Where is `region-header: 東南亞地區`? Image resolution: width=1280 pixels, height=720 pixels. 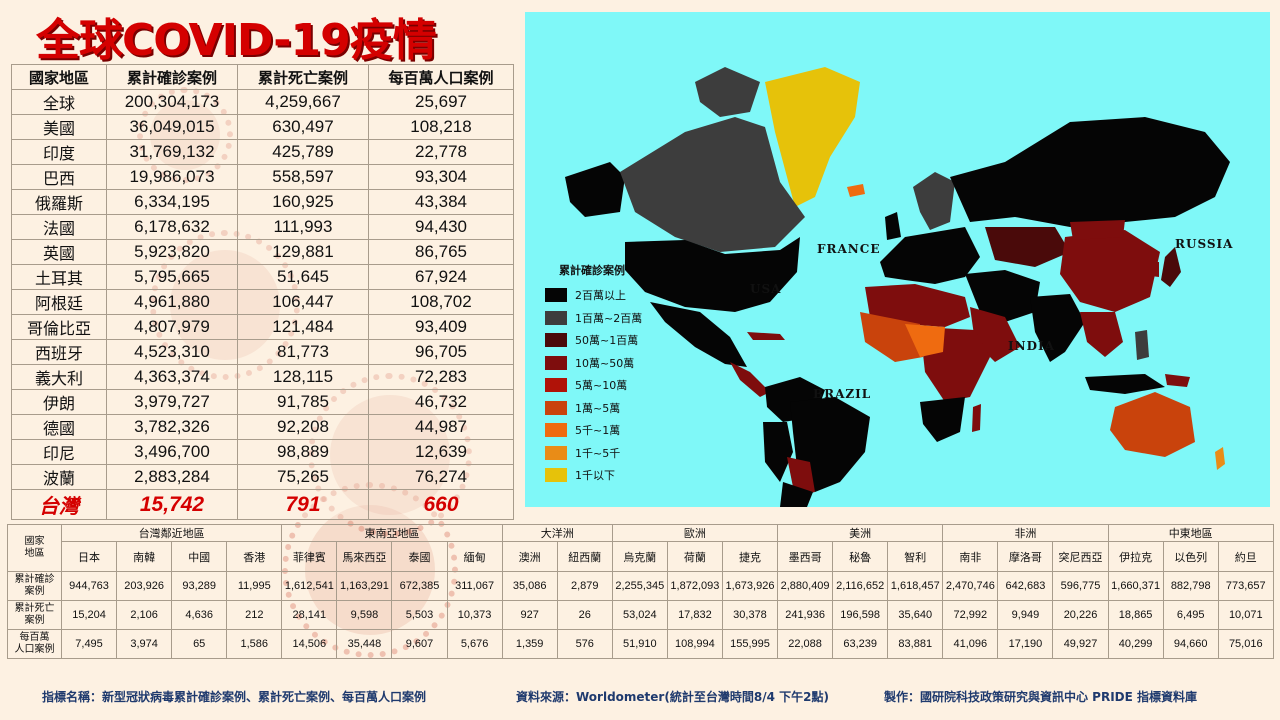
region-header: 東南亞地區 is located at coordinates (392, 533).